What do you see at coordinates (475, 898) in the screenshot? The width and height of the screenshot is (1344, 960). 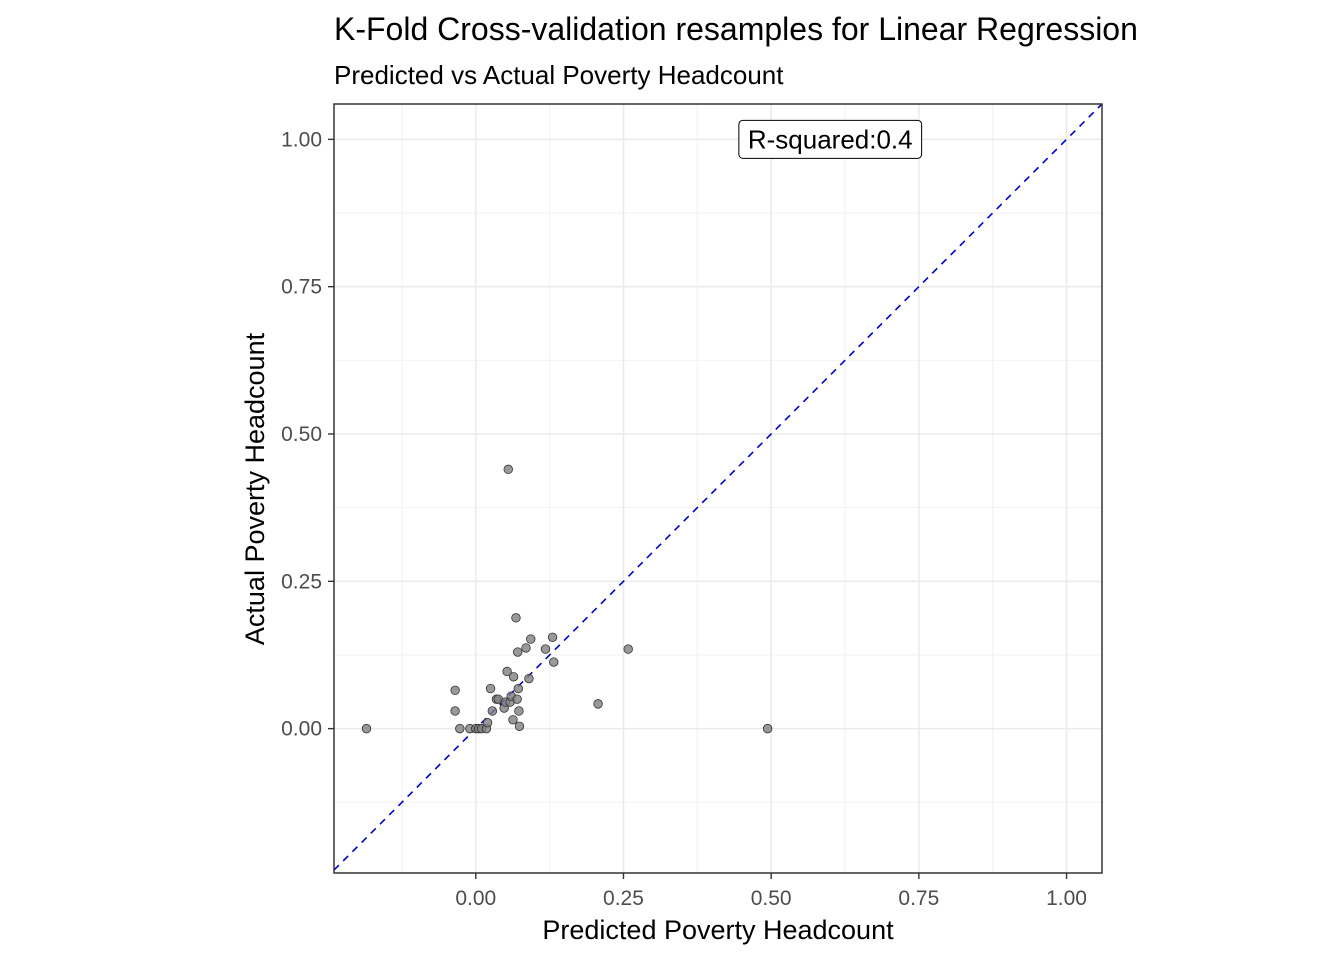 I see `x-tick-label: 0.00` at bounding box center [475, 898].